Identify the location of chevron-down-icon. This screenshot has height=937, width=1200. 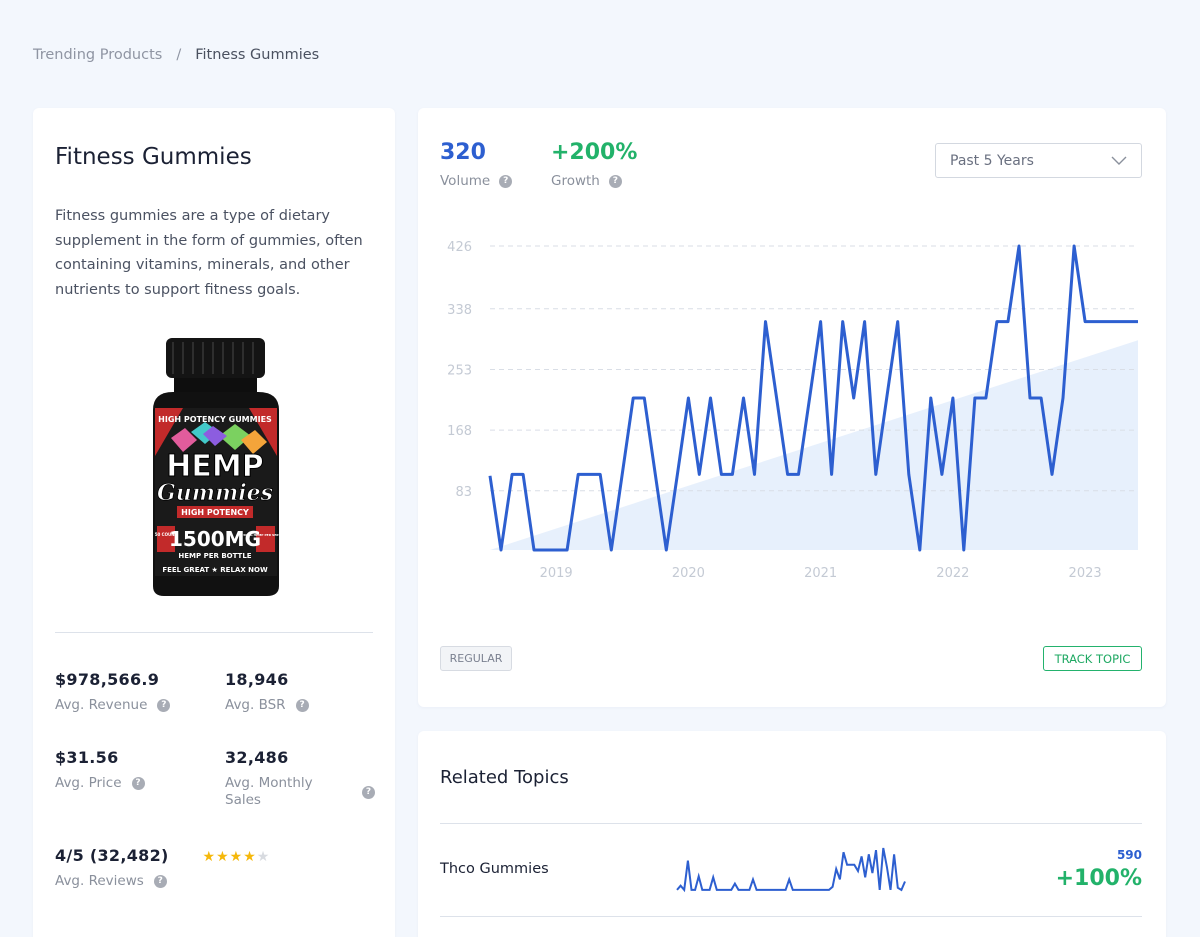
(1119, 160).